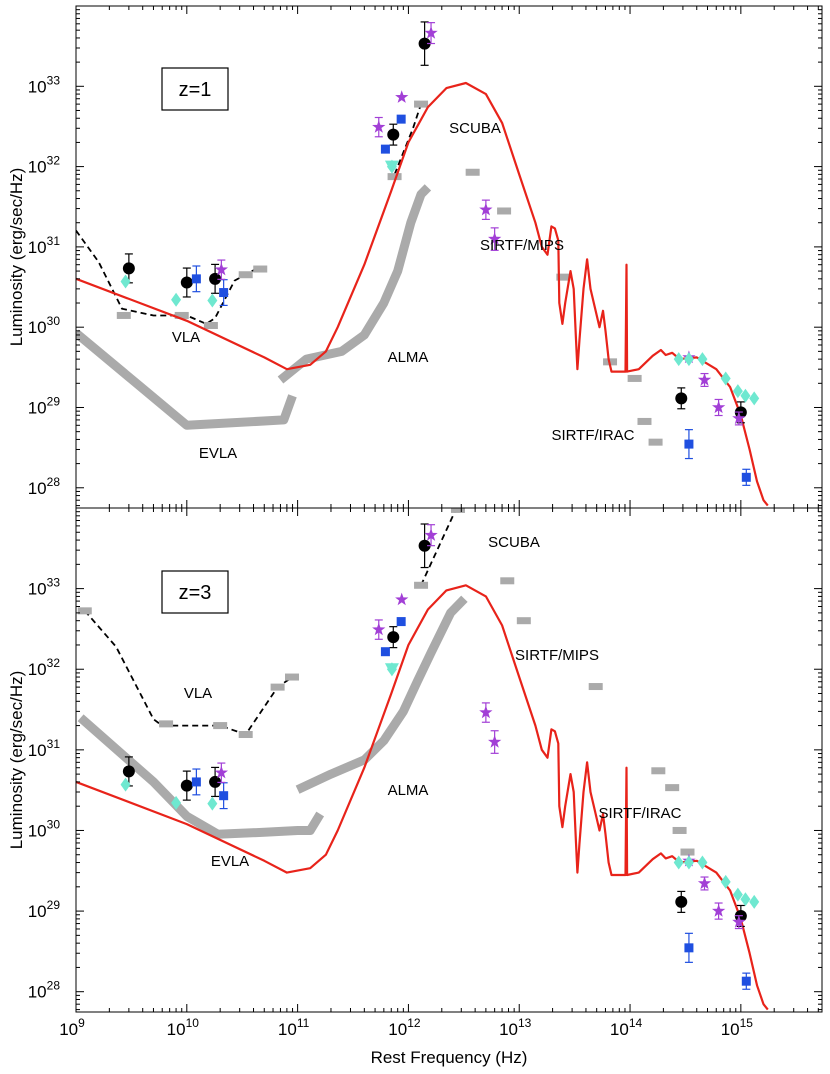 Image resolution: width=830 pixels, height=1074 pixels. What do you see at coordinates (72, 1027) in the screenshot?
I see `x-tick-label: 109` at bounding box center [72, 1027].